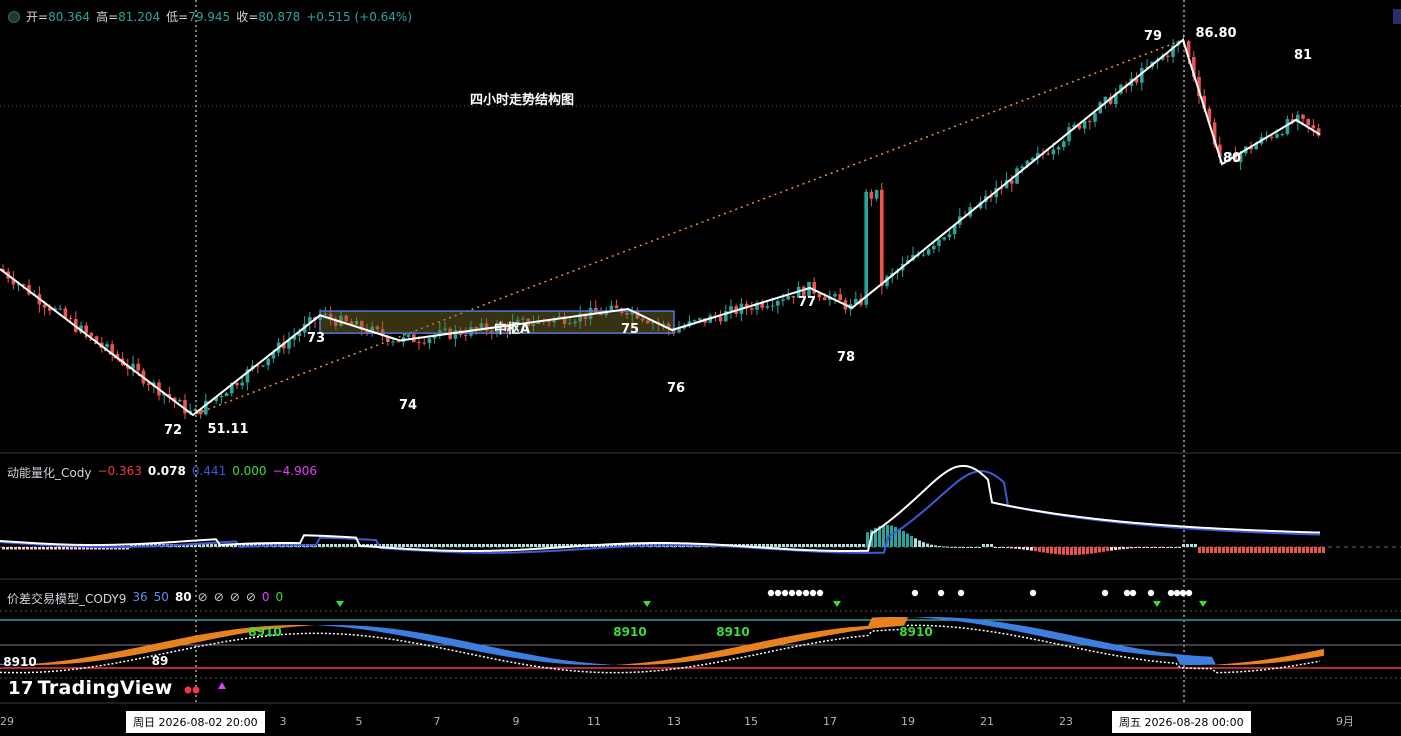  I want to click on spread-p4: 0, so click(265, 597).